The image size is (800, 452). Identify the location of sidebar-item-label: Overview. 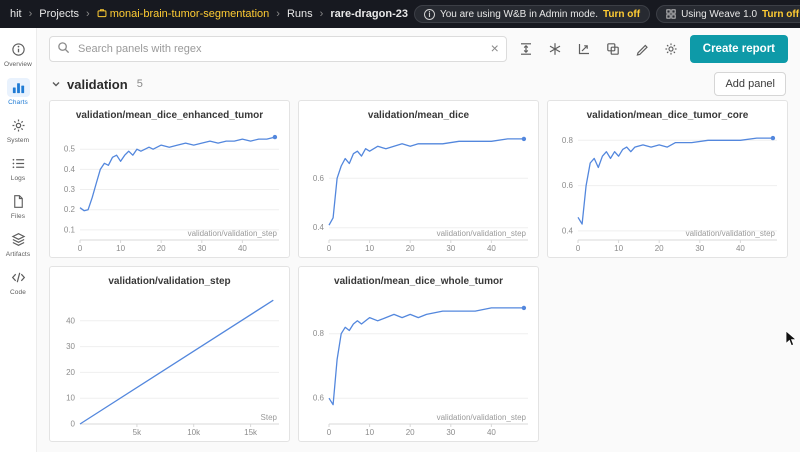
(18, 64).